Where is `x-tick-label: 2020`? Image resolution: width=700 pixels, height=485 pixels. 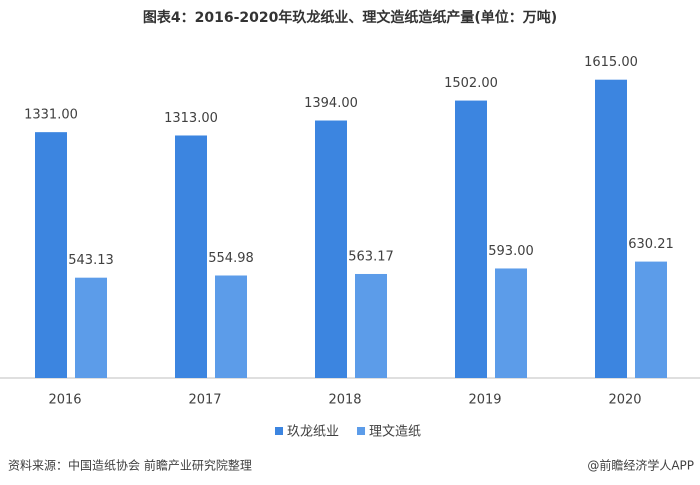 x-tick-label: 2020 is located at coordinates (624, 400).